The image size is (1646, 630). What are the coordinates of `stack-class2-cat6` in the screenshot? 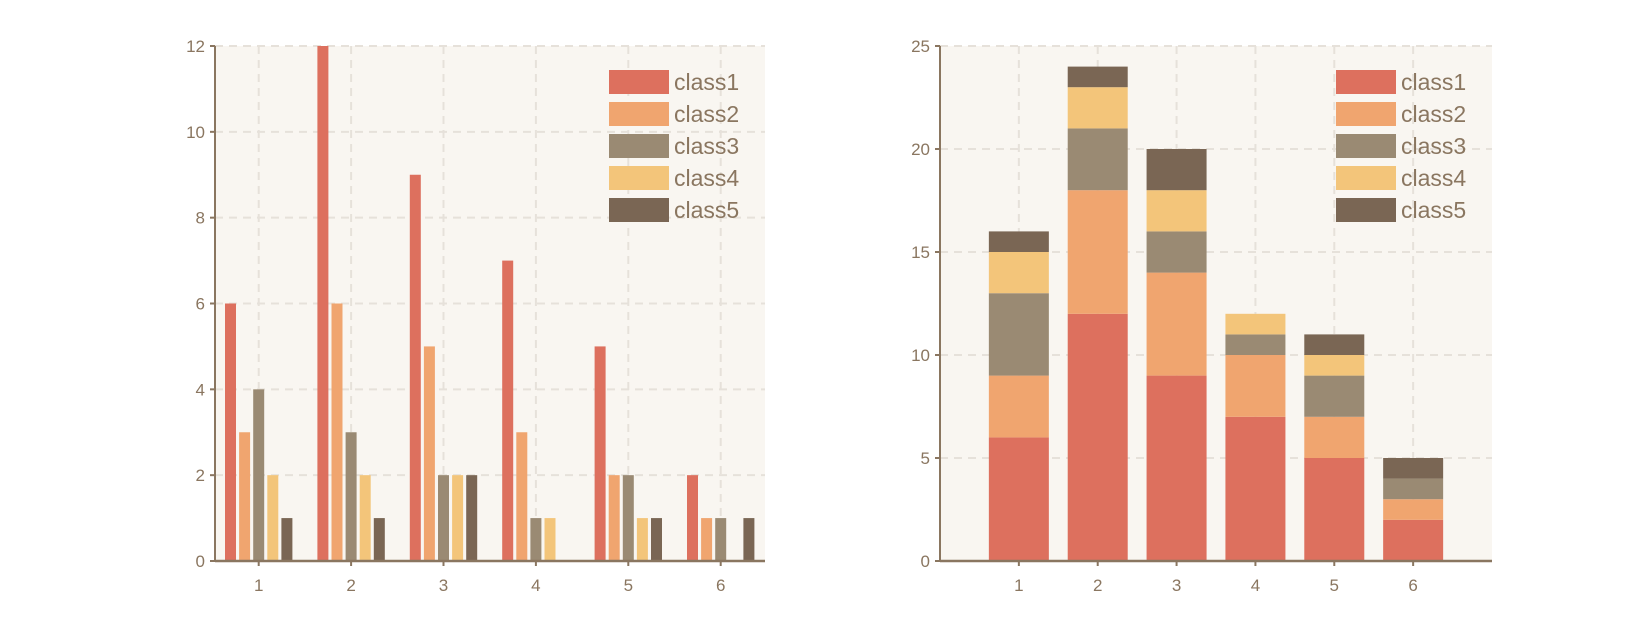 It's located at (1413, 509).